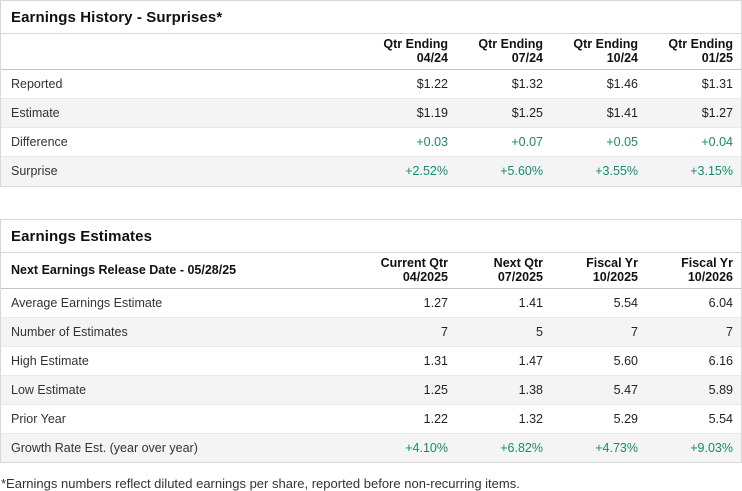 This screenshot has height=491, width=742. What do you see at coordinates (37, 84) in the screenshot?
I see `row-label: Reported` at bounding box center [37, 84].